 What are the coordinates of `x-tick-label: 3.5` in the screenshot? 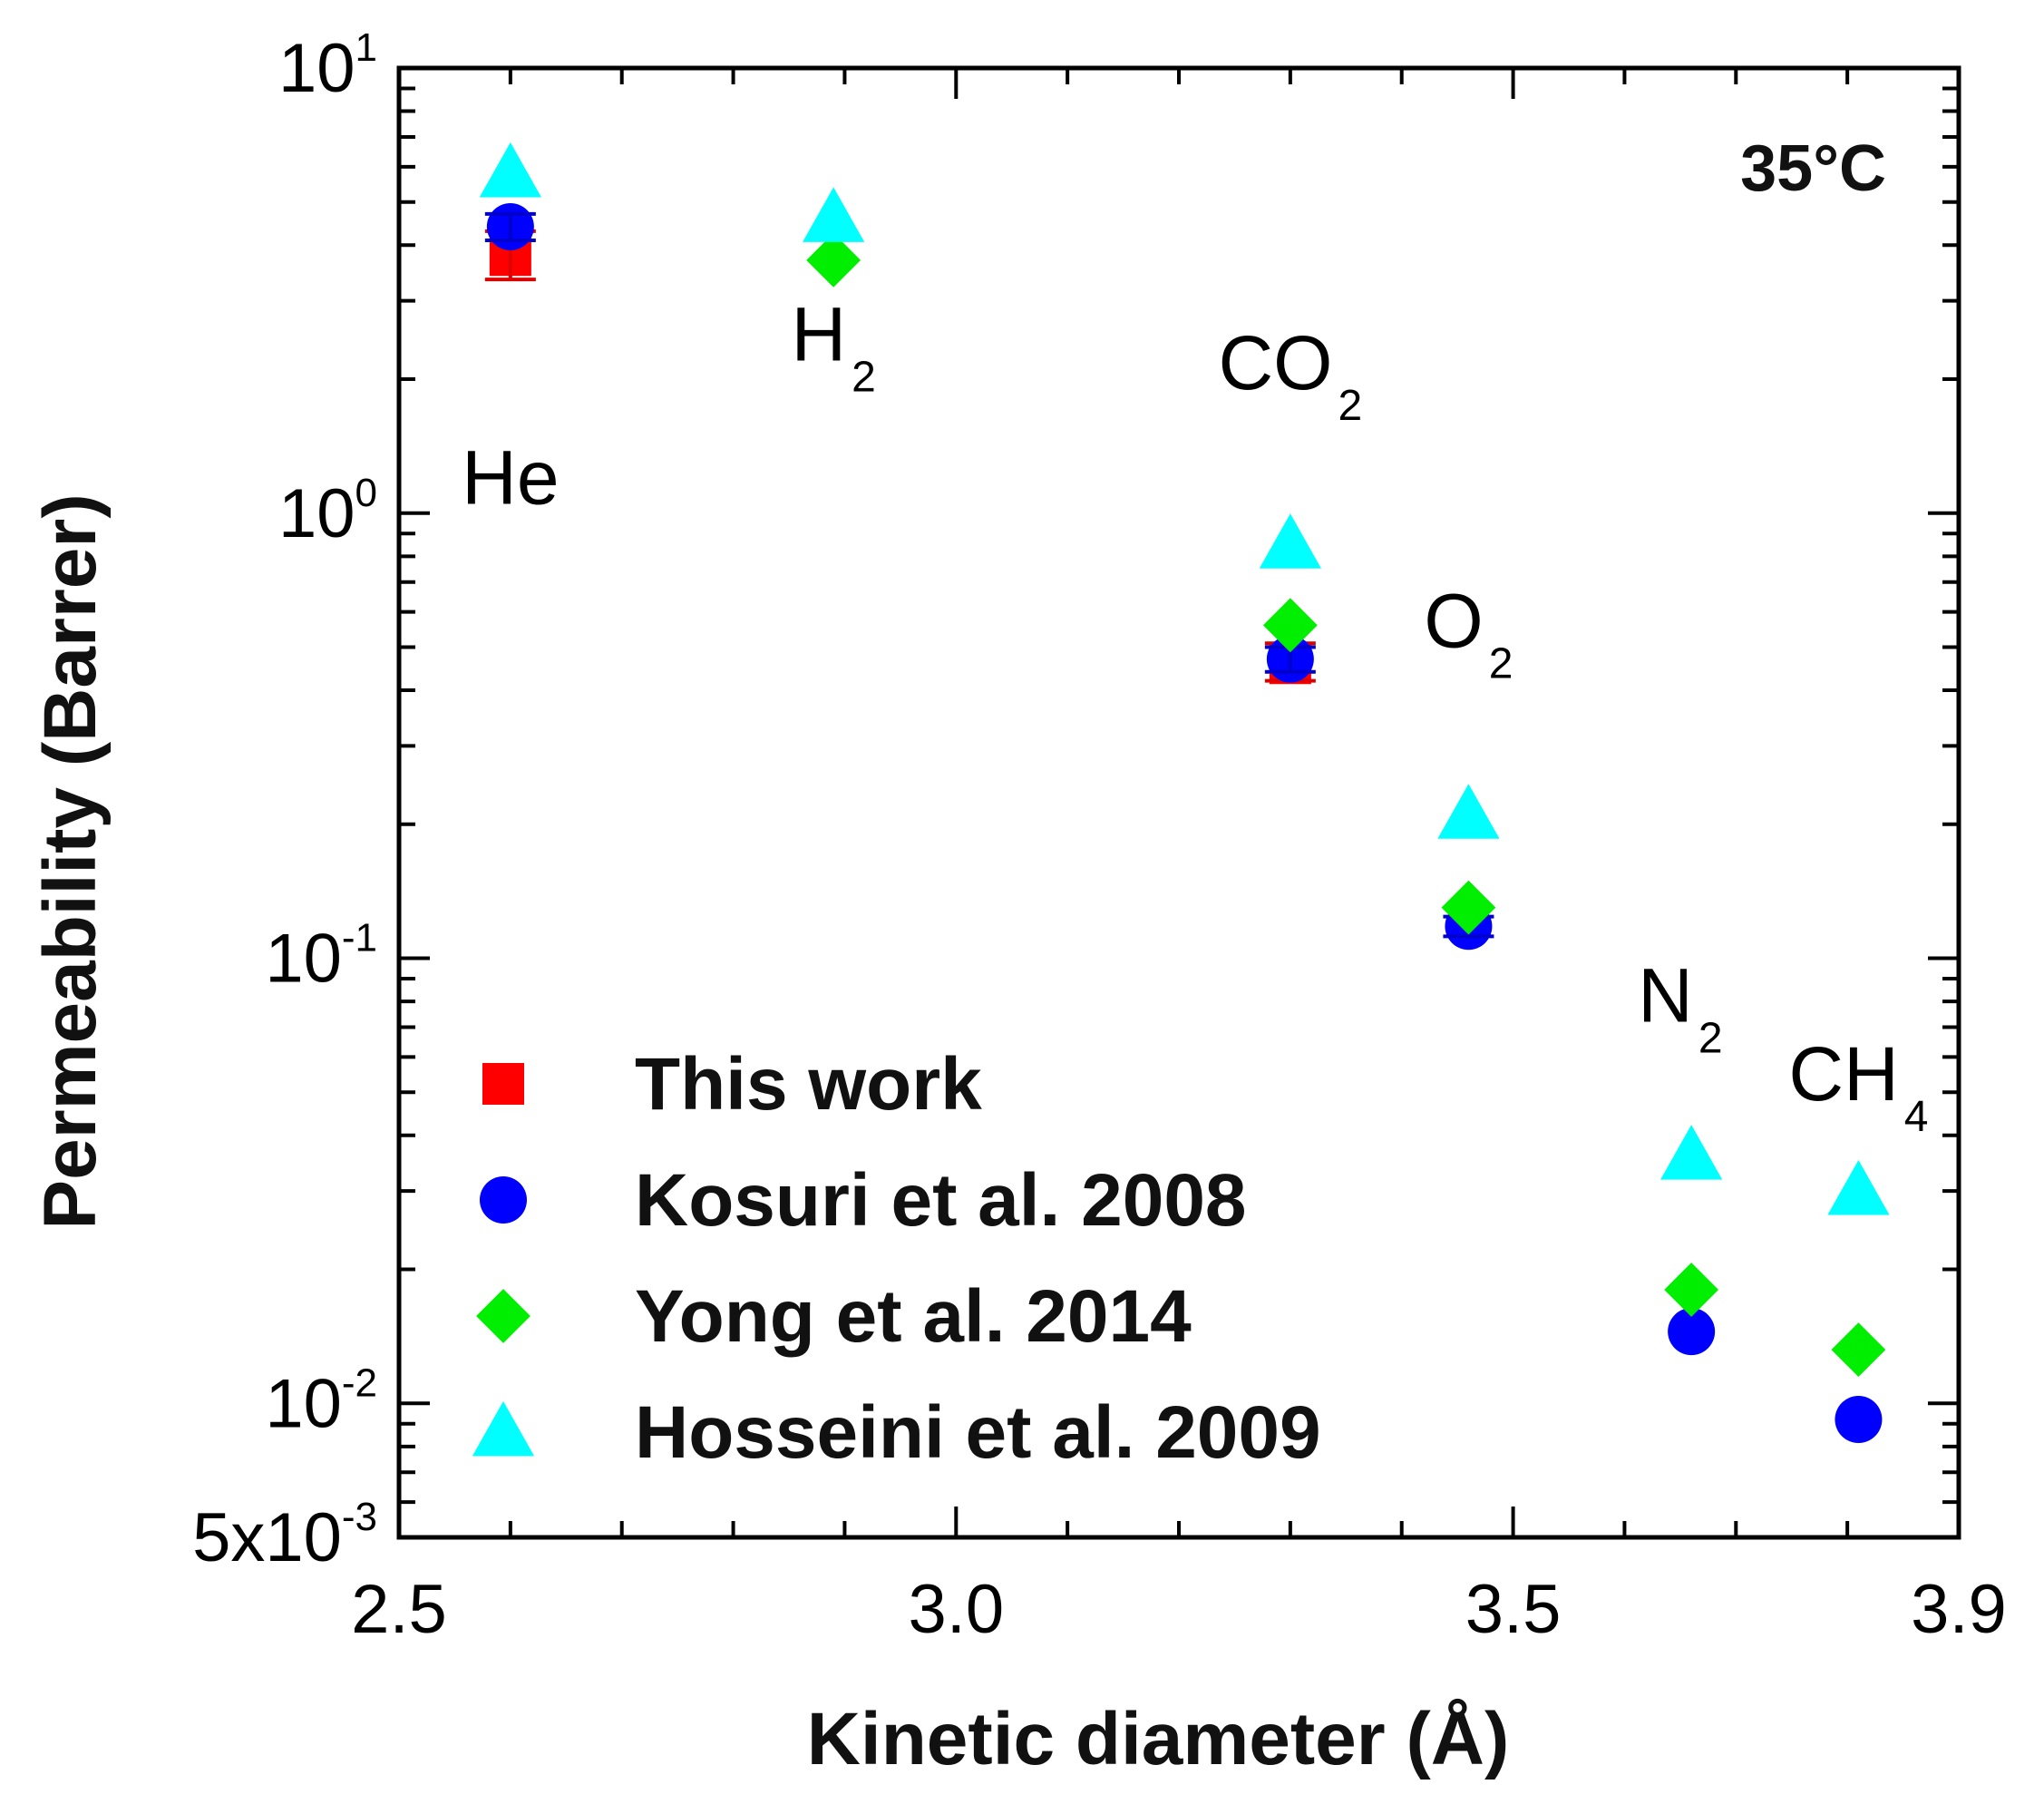 It's located at (1514, 1609).